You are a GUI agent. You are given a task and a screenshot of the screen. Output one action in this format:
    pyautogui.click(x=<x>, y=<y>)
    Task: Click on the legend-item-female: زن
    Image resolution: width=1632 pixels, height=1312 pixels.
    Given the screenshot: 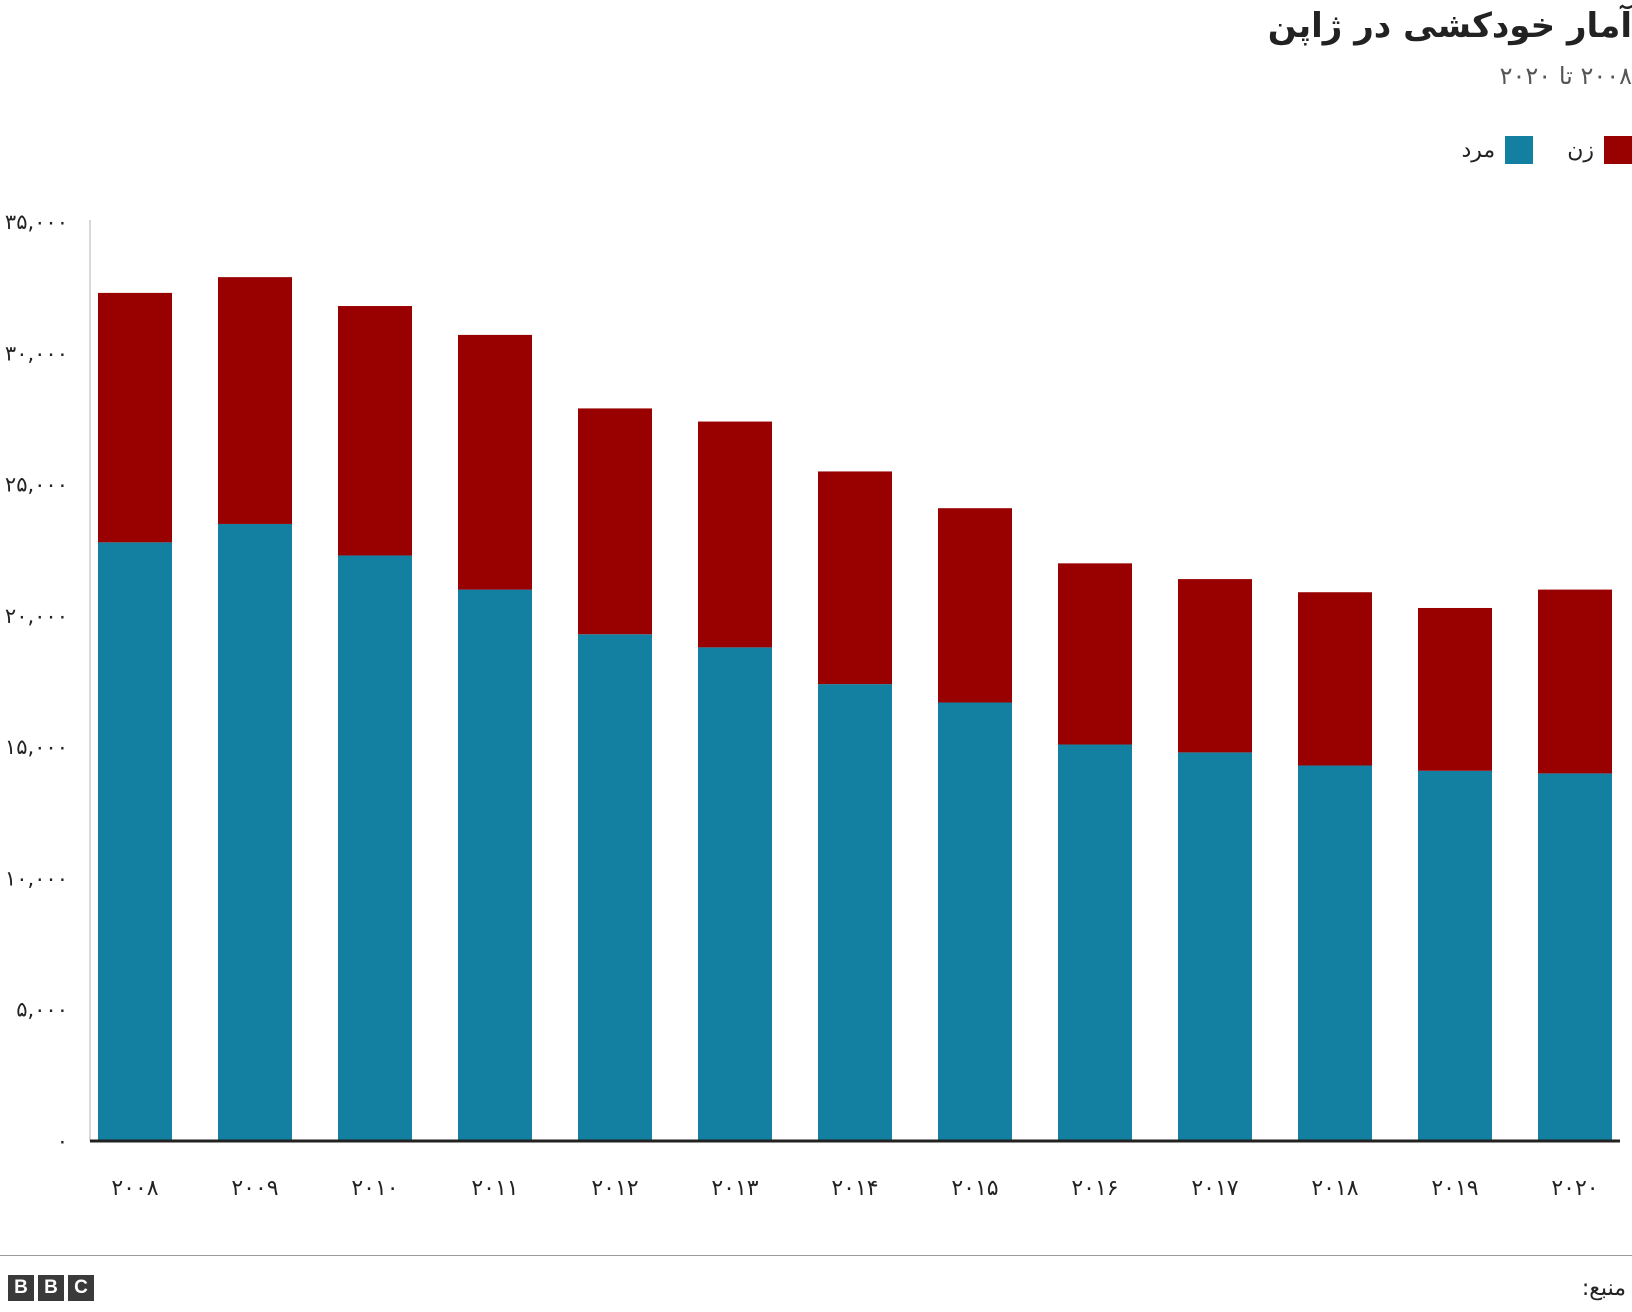 What is the action you would take?
    pyautogui.click(x=1599, y=150)
    